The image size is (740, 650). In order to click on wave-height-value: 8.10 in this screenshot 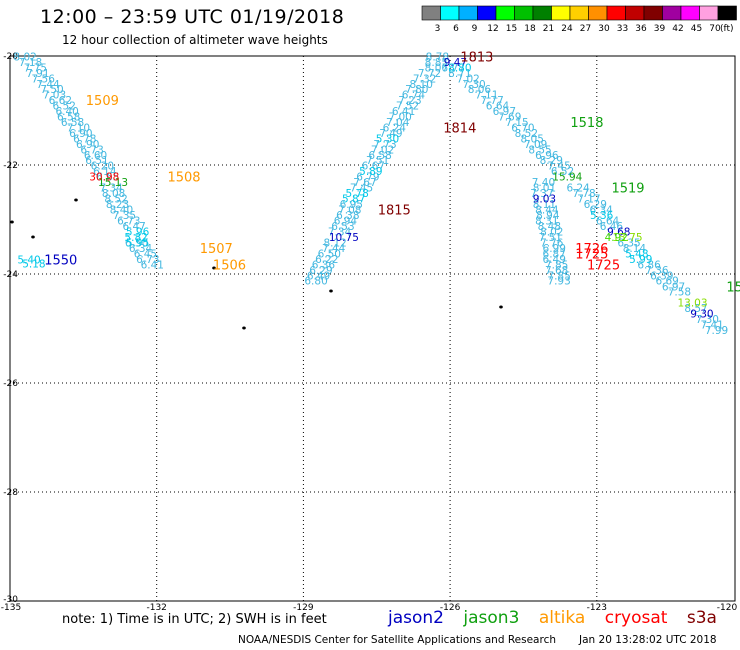, I will do `click(421, 85)`.